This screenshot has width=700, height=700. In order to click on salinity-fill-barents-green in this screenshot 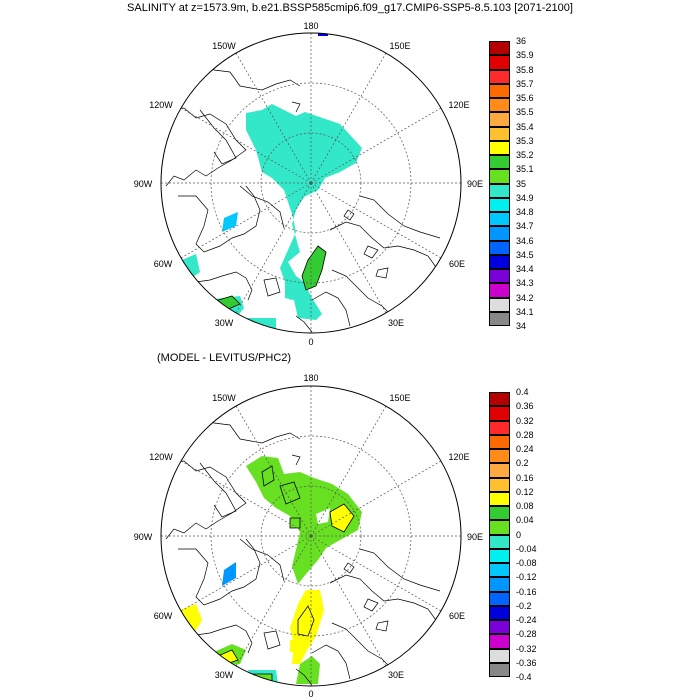, I will do `click(314, 268)`.